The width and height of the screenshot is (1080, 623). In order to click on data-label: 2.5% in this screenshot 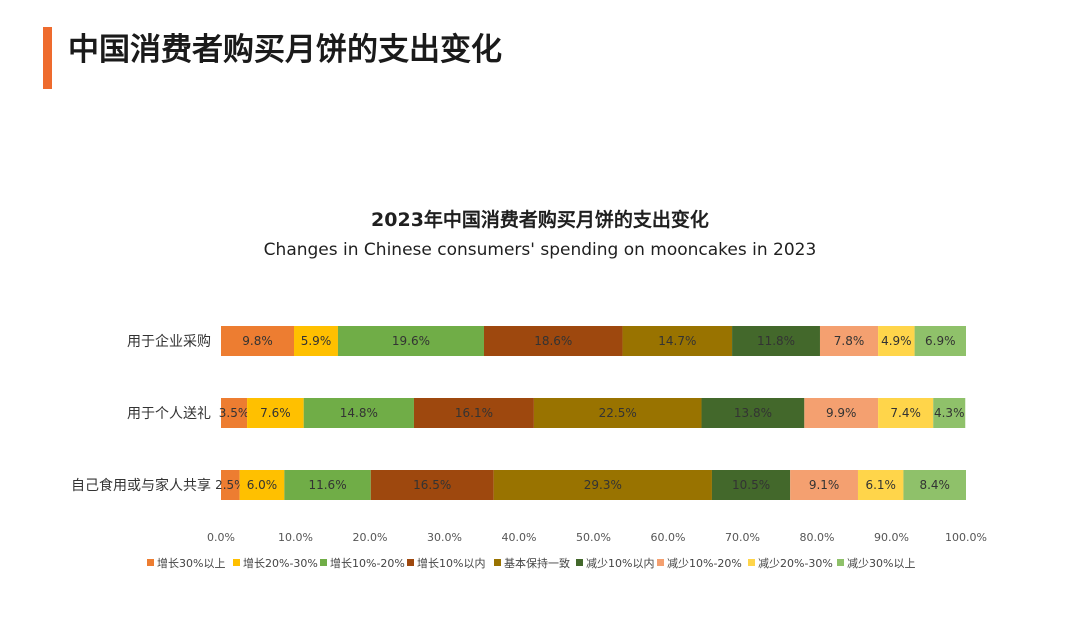, I will do `click(230, 485)`.